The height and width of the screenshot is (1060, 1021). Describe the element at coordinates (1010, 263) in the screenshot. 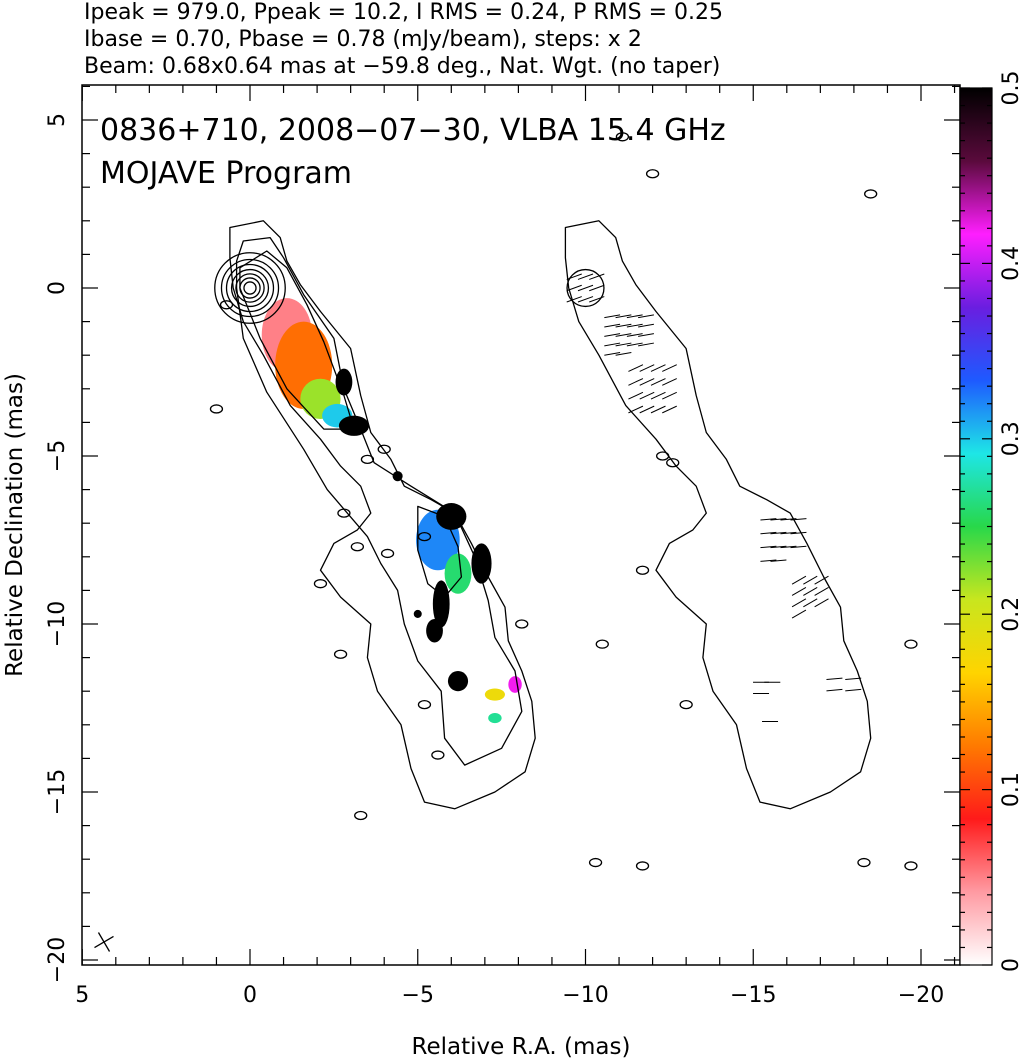

I see `colorbar-tick-label: 0.4` at that location.